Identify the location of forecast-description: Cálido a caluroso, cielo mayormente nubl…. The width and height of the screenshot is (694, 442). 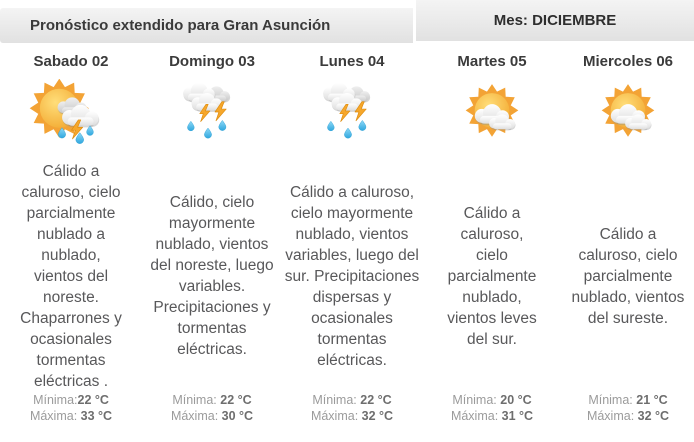
(352, 276).